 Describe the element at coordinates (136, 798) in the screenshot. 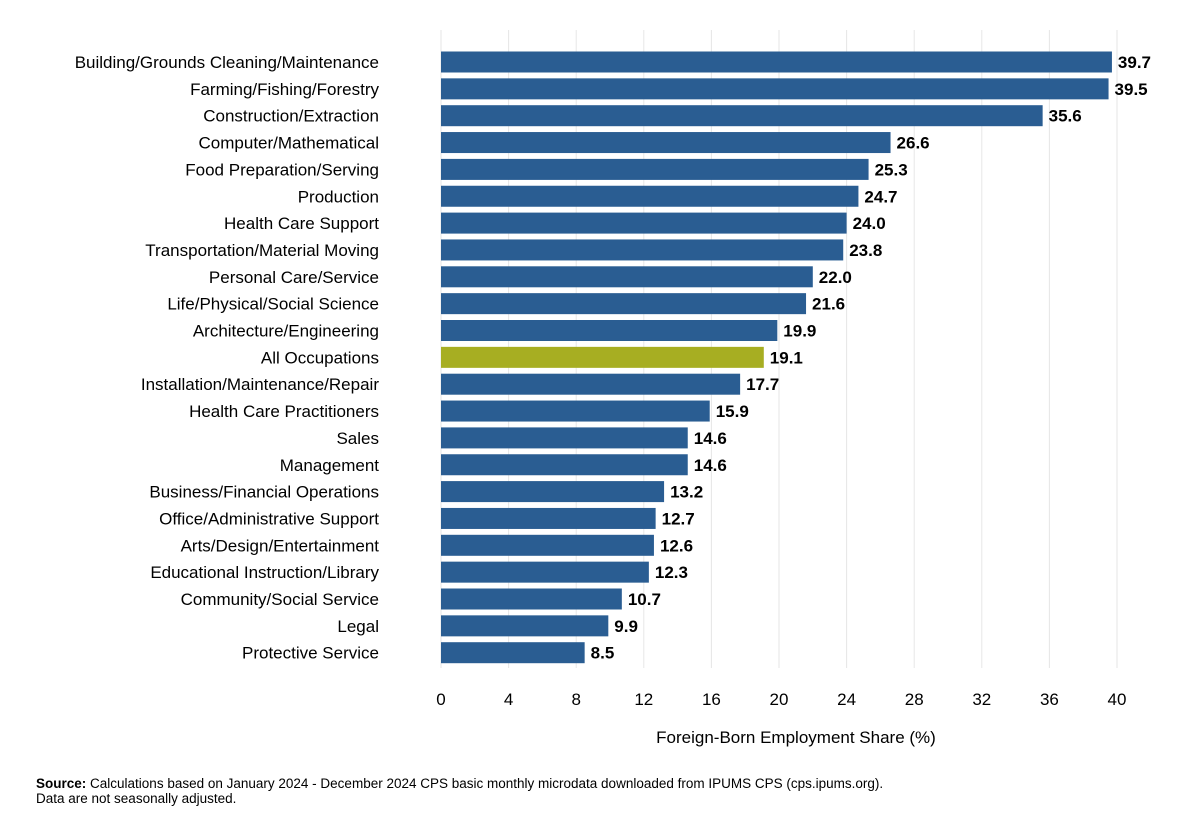

I see `source-line-2: Data are not seasonally adjusted.` at that location.